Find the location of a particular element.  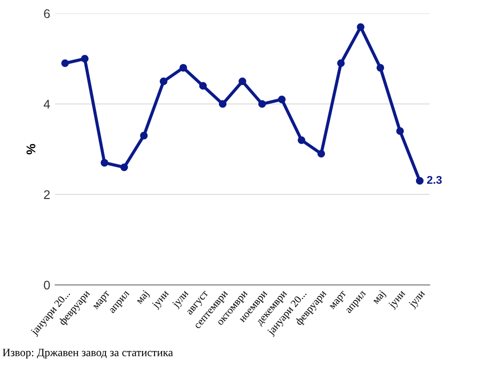

y-tick-label: 6 is located at coordinates (47, 13).